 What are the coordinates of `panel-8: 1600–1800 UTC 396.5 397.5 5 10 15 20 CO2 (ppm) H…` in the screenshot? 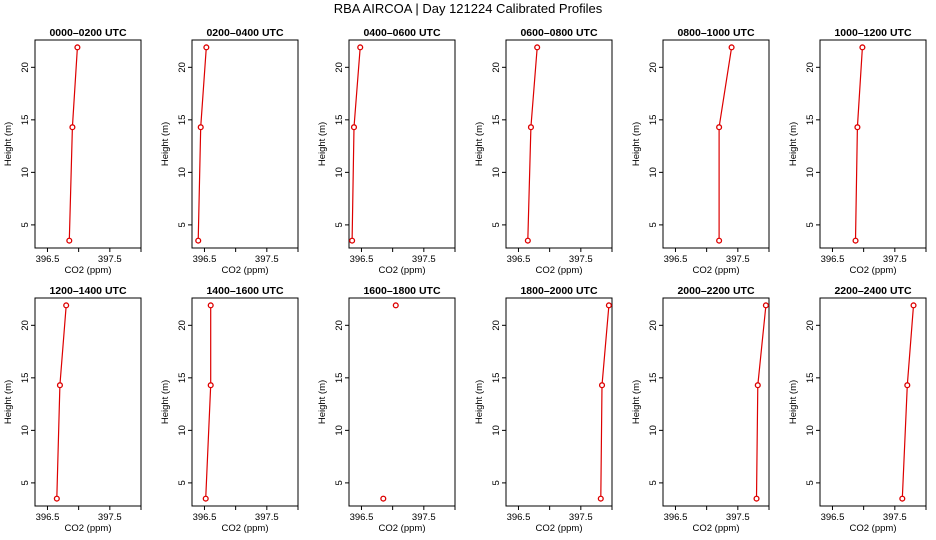 It's located at (386, 409).